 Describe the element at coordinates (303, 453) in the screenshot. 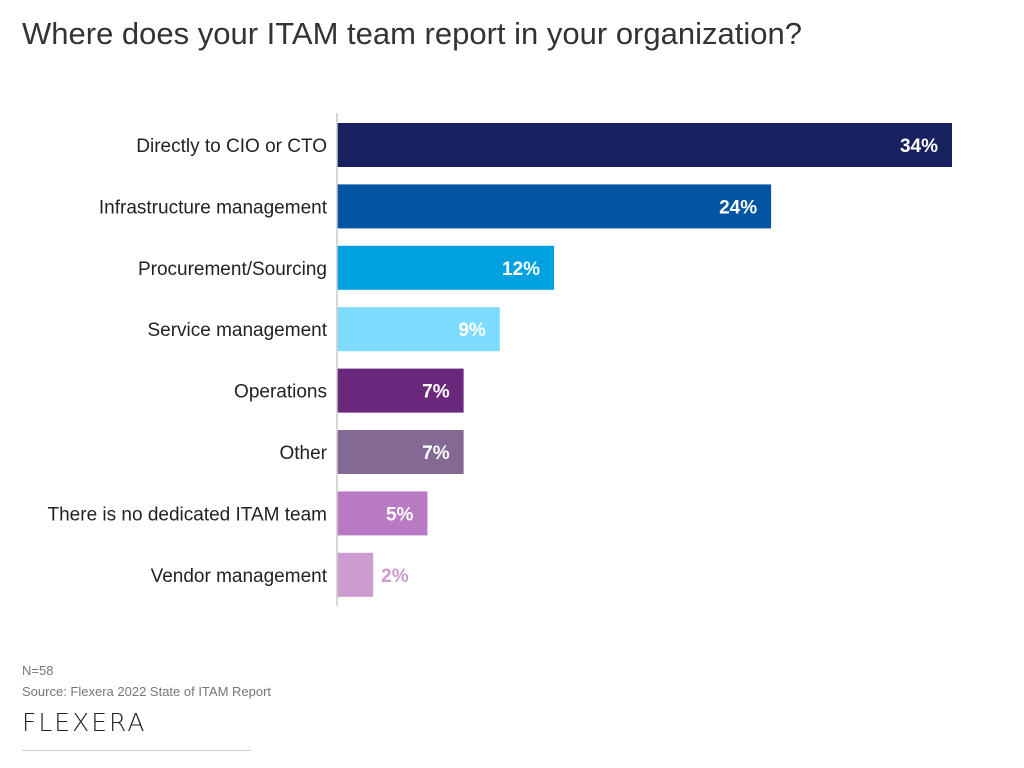

I see `category-label: Other` at that location.